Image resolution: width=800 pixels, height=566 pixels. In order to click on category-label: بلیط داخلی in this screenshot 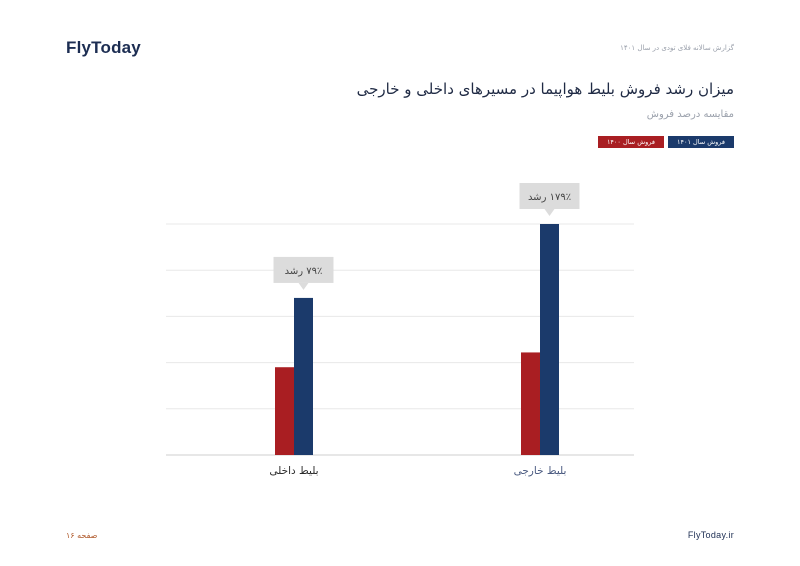, I will do `click(293, 471)`.